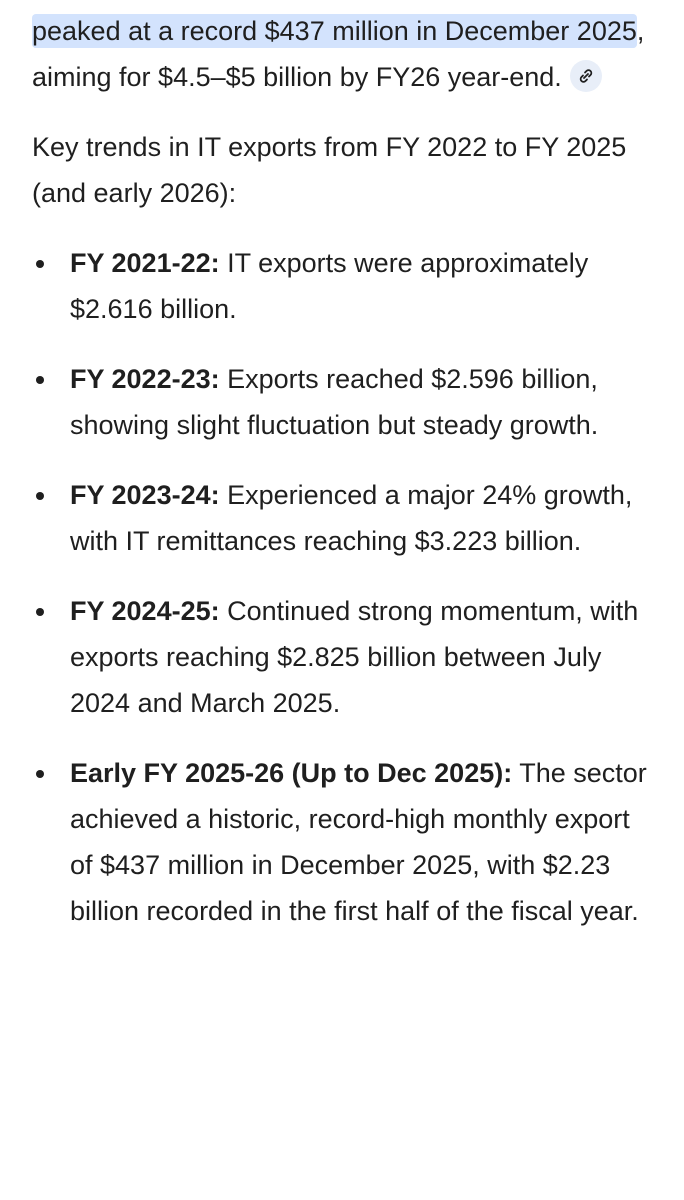  Describe the element at coordinates (291, 773) in the screenshot. I see `item-label: Early FY 2025-26 (Up to Dec 2025):` at that location.